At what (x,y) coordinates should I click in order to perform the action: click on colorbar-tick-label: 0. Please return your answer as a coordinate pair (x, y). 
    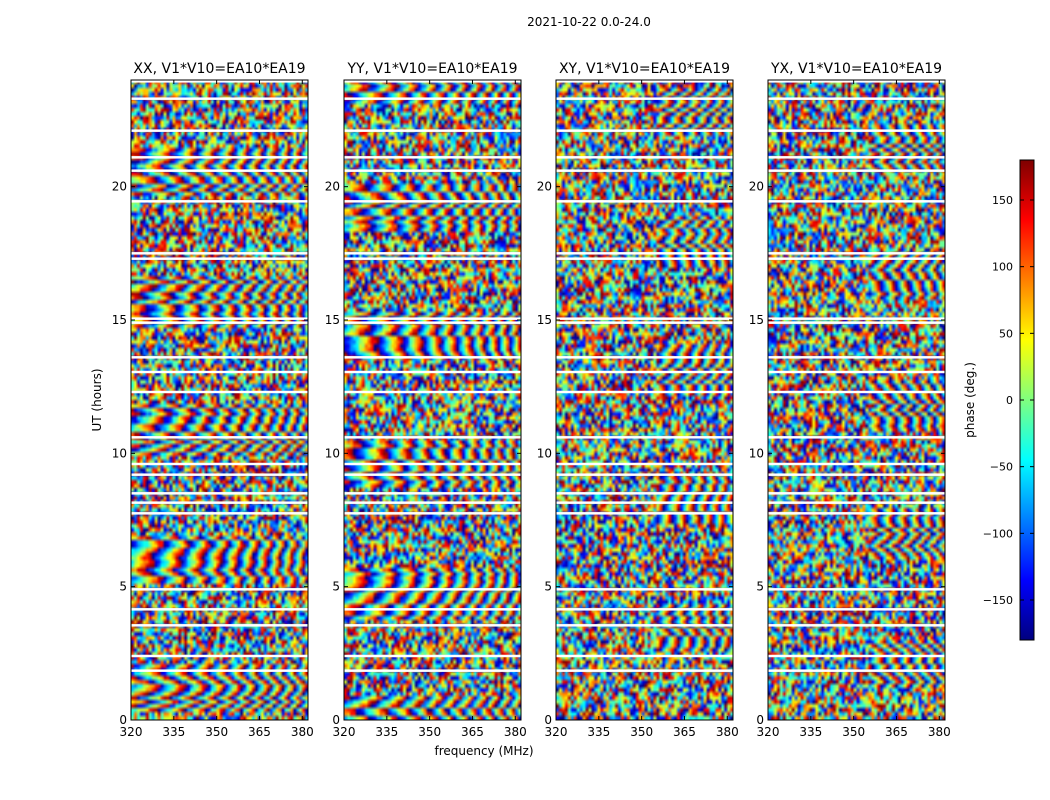
    Looking at the image, I should click on (1009, 400).